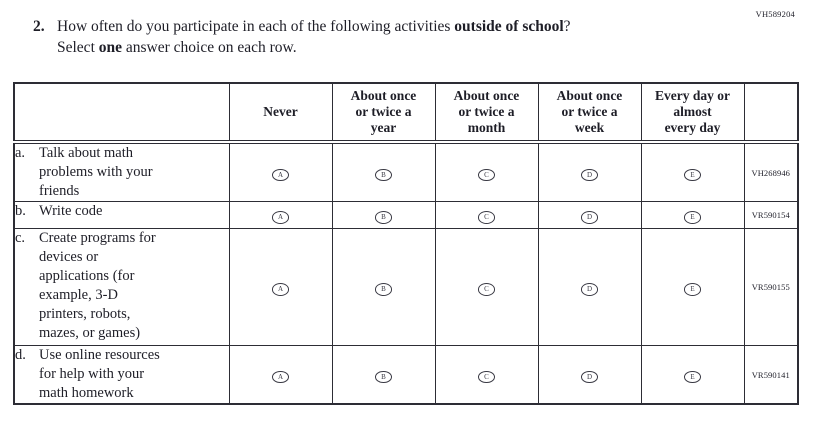 The height and width of the screenshot is (433, 818). I want to click on cell-a-everyday: E, so click(692, 171).